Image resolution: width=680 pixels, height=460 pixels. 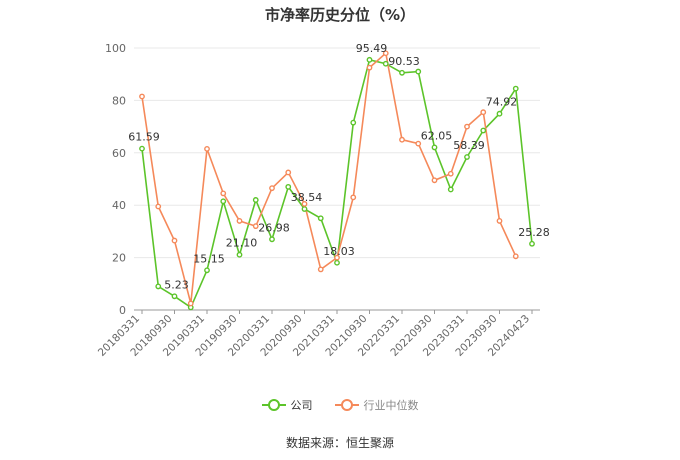 What do you see at coordinates (340, 15) in the screenshot?
I see `chart-title: 市净率历史分位（%）` at bounding box center [340, 15].